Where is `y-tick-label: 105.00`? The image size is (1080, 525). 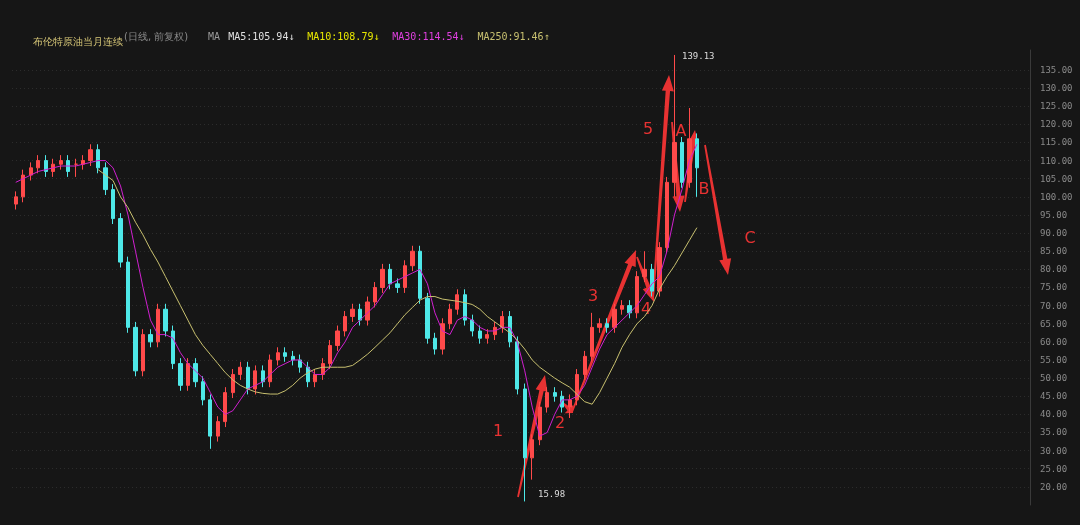 y-tick-label: 105.00 is located at coordinates (1056, 178).